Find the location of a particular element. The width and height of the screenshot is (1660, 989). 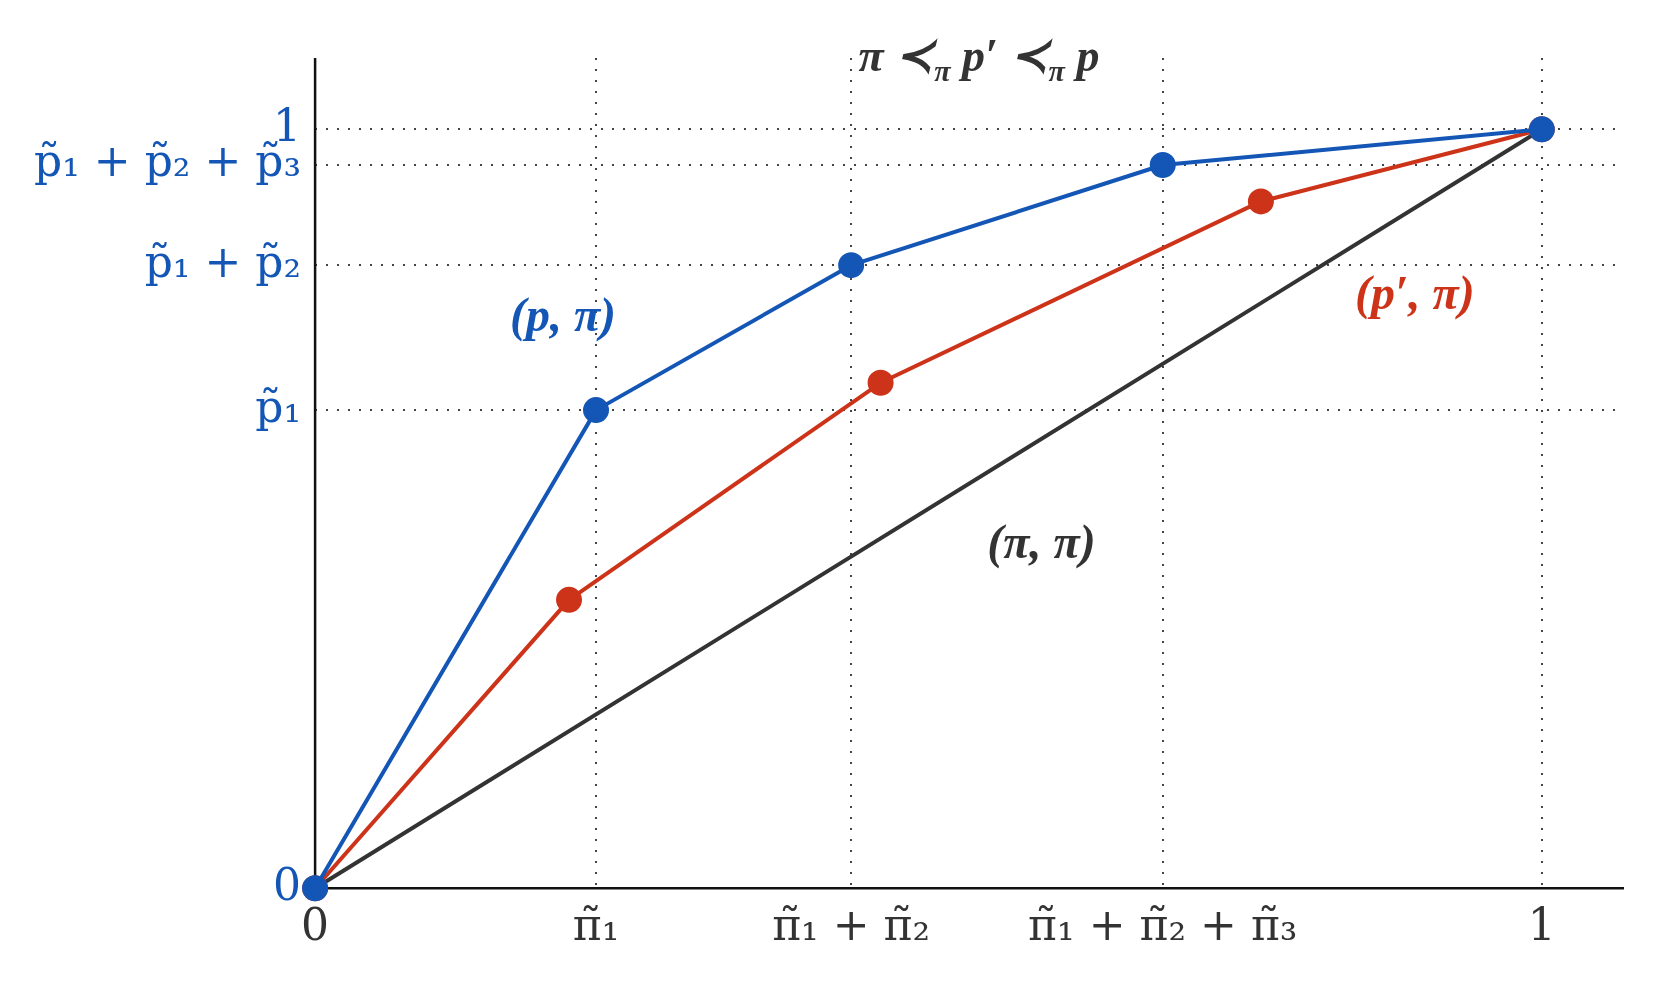

x-tick-label: π̃₁ + π̃₂ + π̃₃ is located at coordinates (1163, 925).